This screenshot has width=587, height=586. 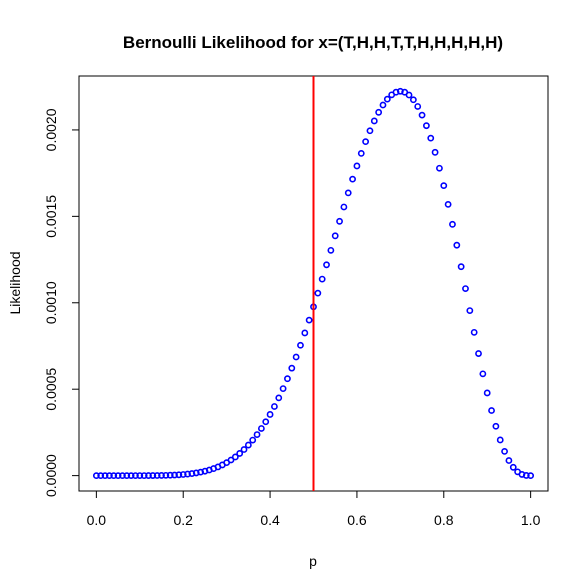 I want to click on x-tick-label: 1.0, so click(x=531, y=520).